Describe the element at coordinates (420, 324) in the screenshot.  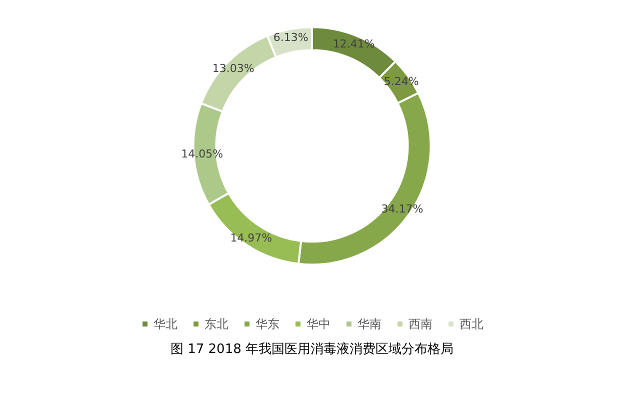
I see `legend-label: 西南` at that location.